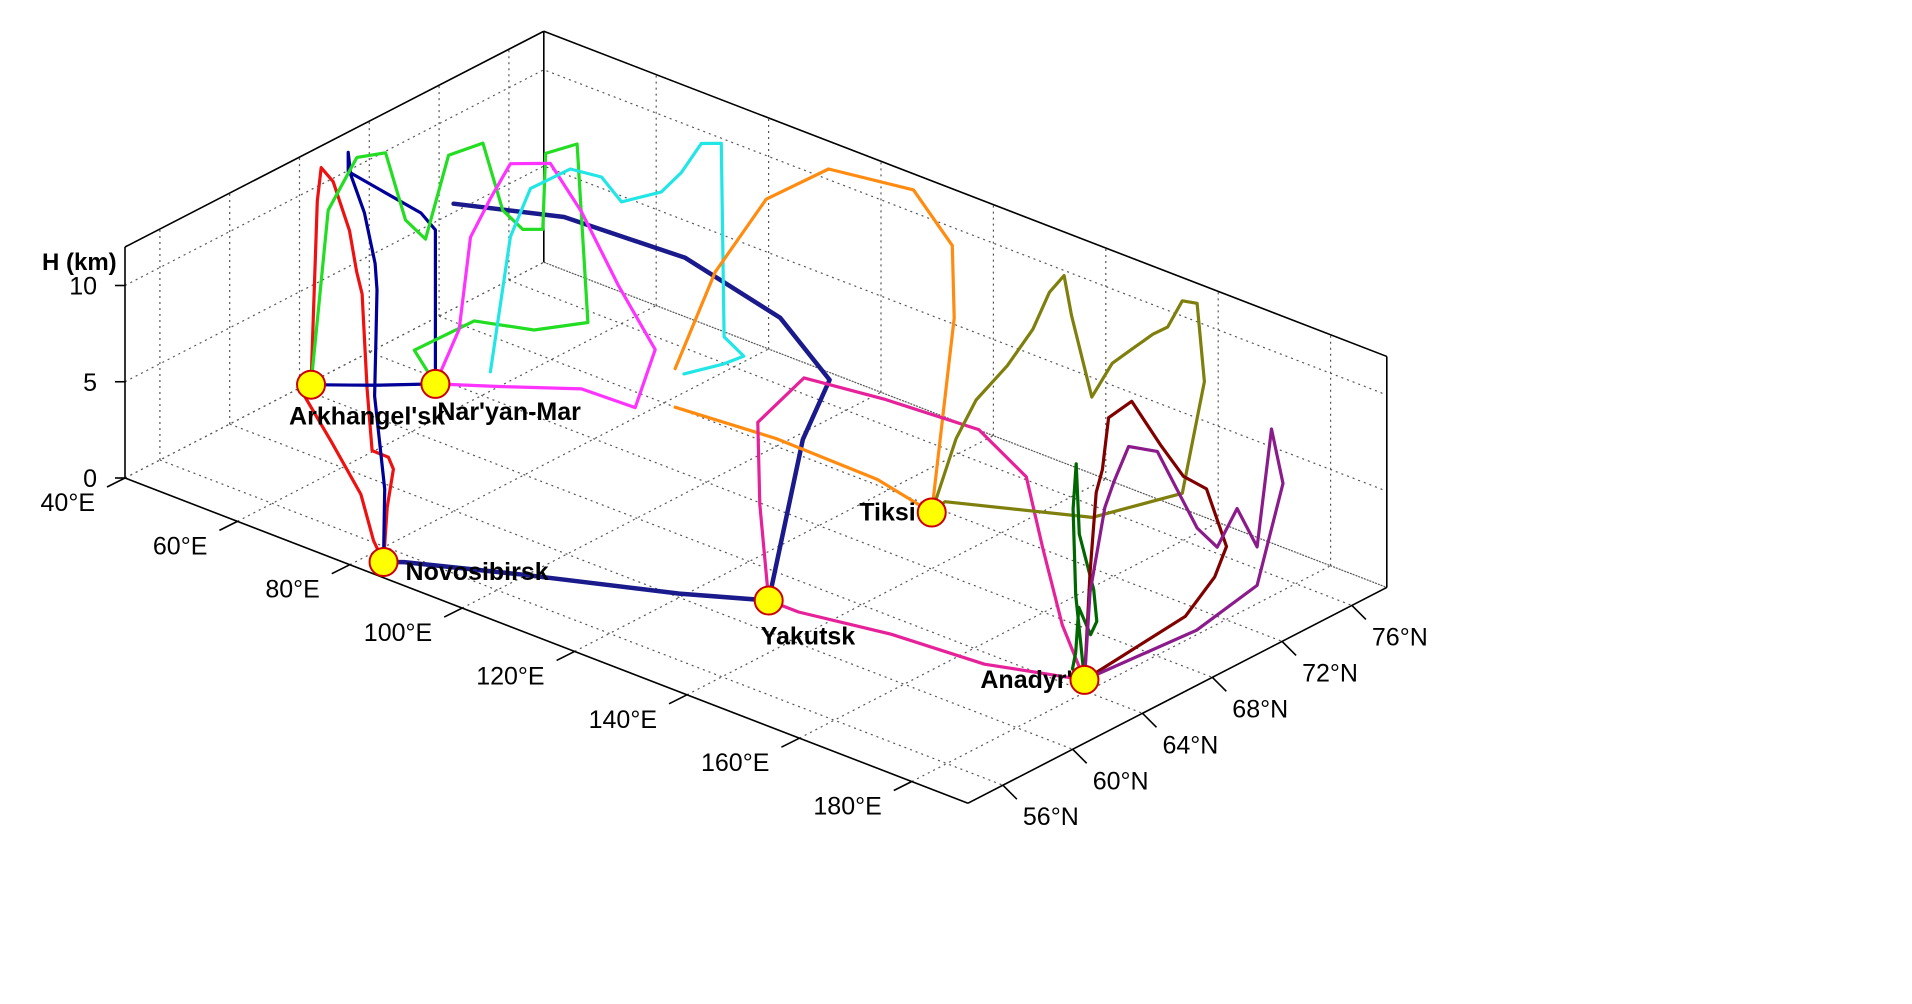  I want to click on city-label: Tiksi, so click(887, 513).